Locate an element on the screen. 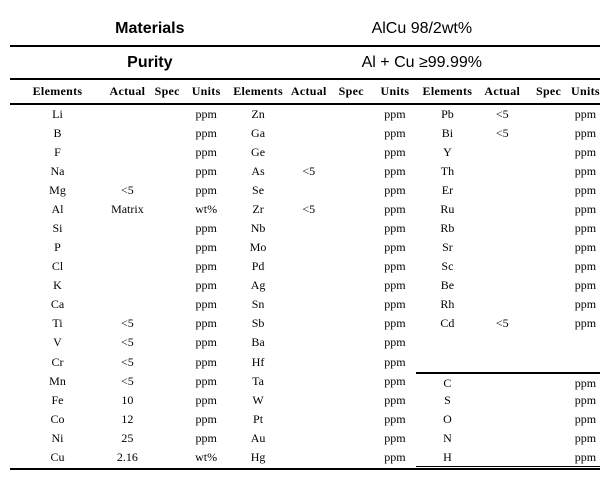  element-symbol-cell: Se is located at coordinates (258, 189).